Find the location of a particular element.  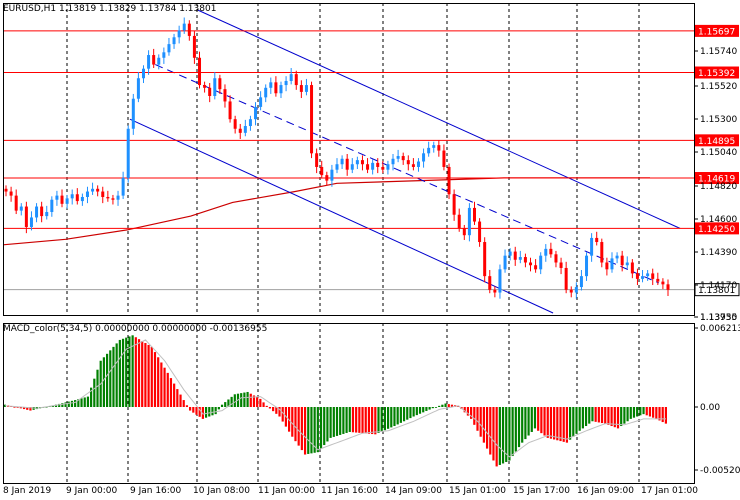

price-label-box is located at coordinates (717, 178).